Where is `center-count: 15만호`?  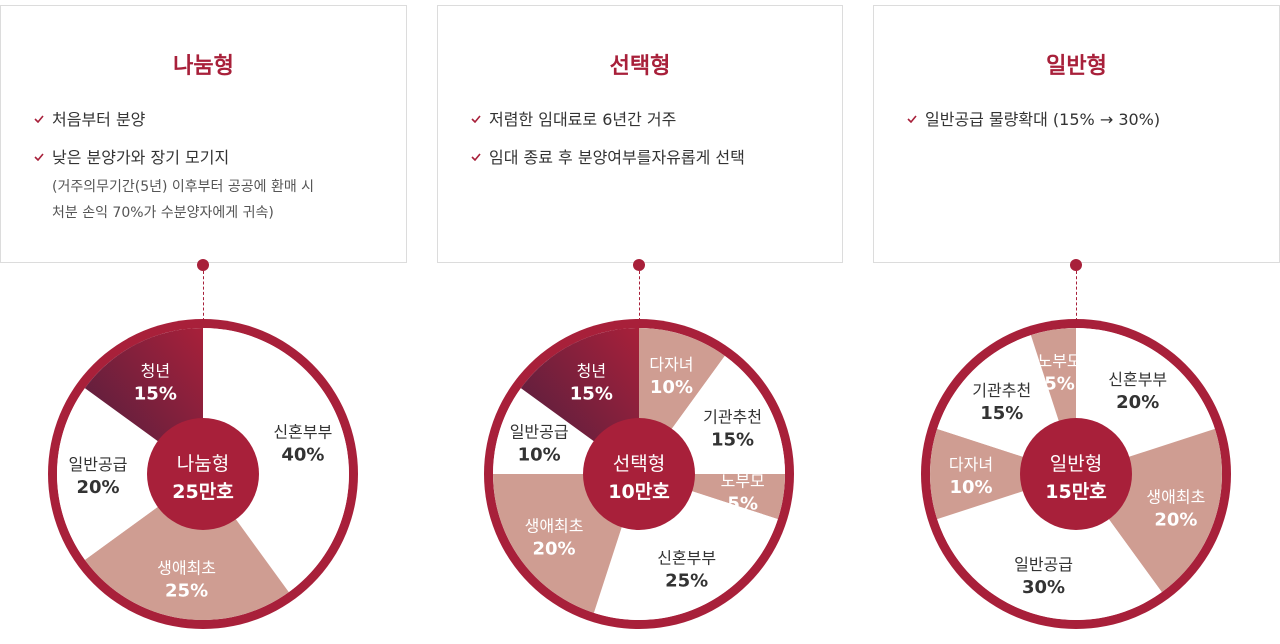 center-count: 15만호 is located at coordinates (1075, 492).